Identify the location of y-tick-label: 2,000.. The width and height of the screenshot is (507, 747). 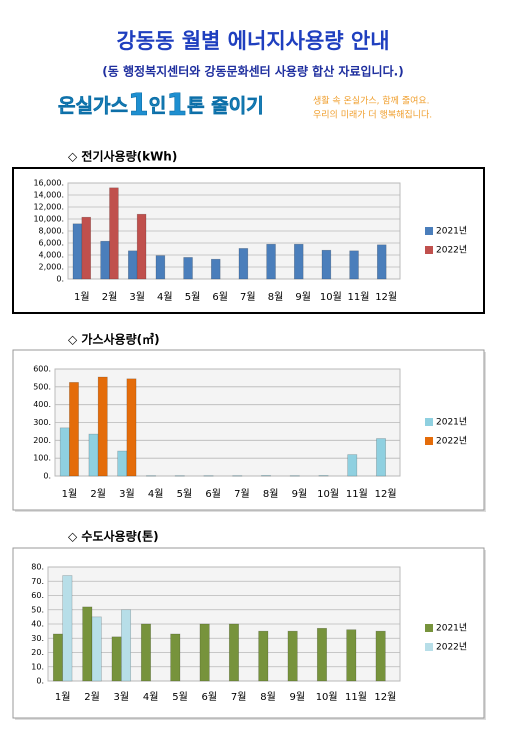
(51, 267).